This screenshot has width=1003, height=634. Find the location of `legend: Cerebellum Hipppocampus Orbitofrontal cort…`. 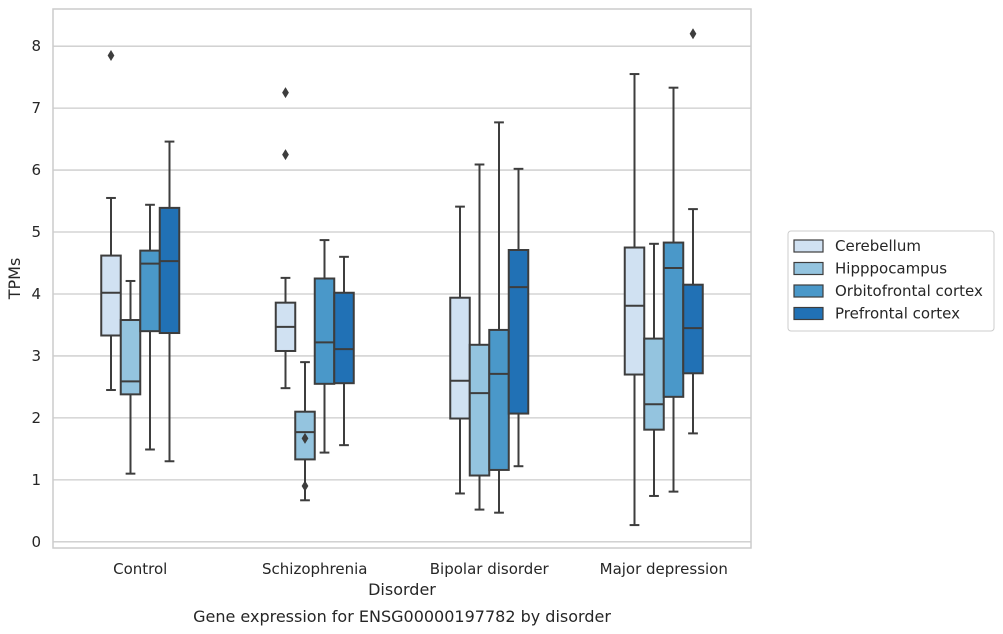

legend: Cerebellum Hipppocampus Orbitofrontal cort… is located at coordinates (891, 281).